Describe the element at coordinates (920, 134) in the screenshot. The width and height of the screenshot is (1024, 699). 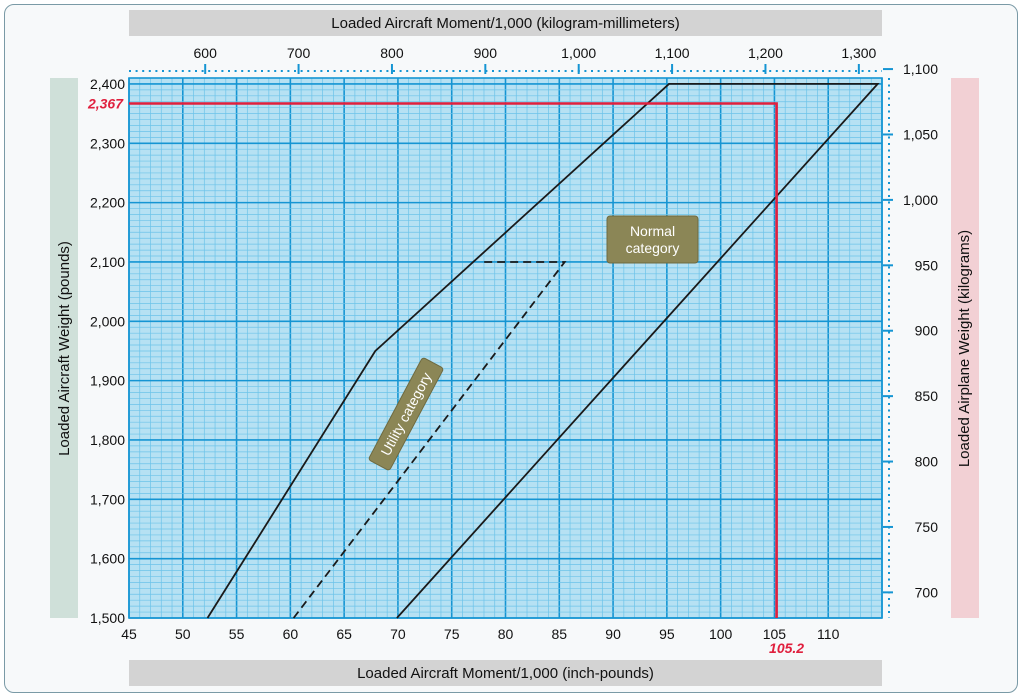
I see `right-tick-label: 1,050` at that location.